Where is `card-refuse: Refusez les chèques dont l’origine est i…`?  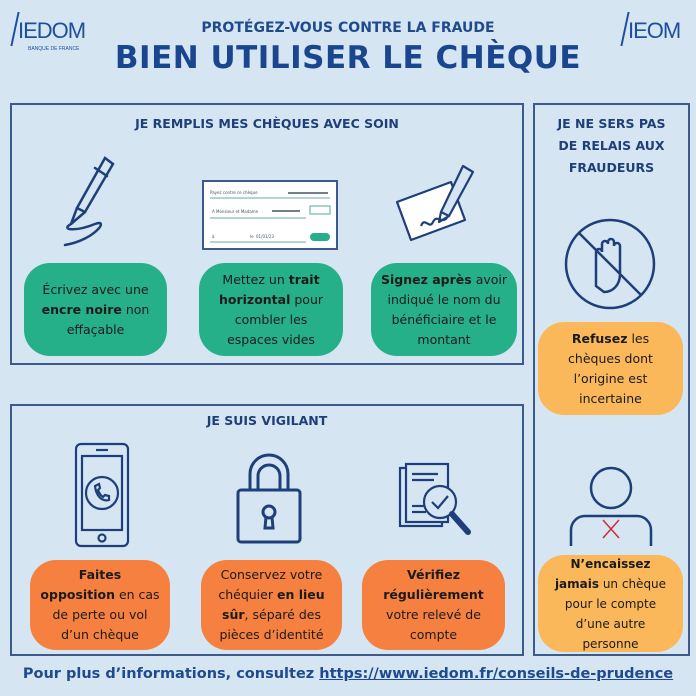 card-refuse: Refusez les chèques dont l’origine est i… is located at coordinates (610, 368).